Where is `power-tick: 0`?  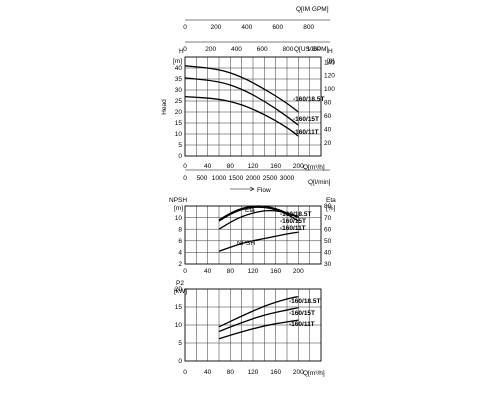
power-tick: 0 is located at coordinates (180, 361).